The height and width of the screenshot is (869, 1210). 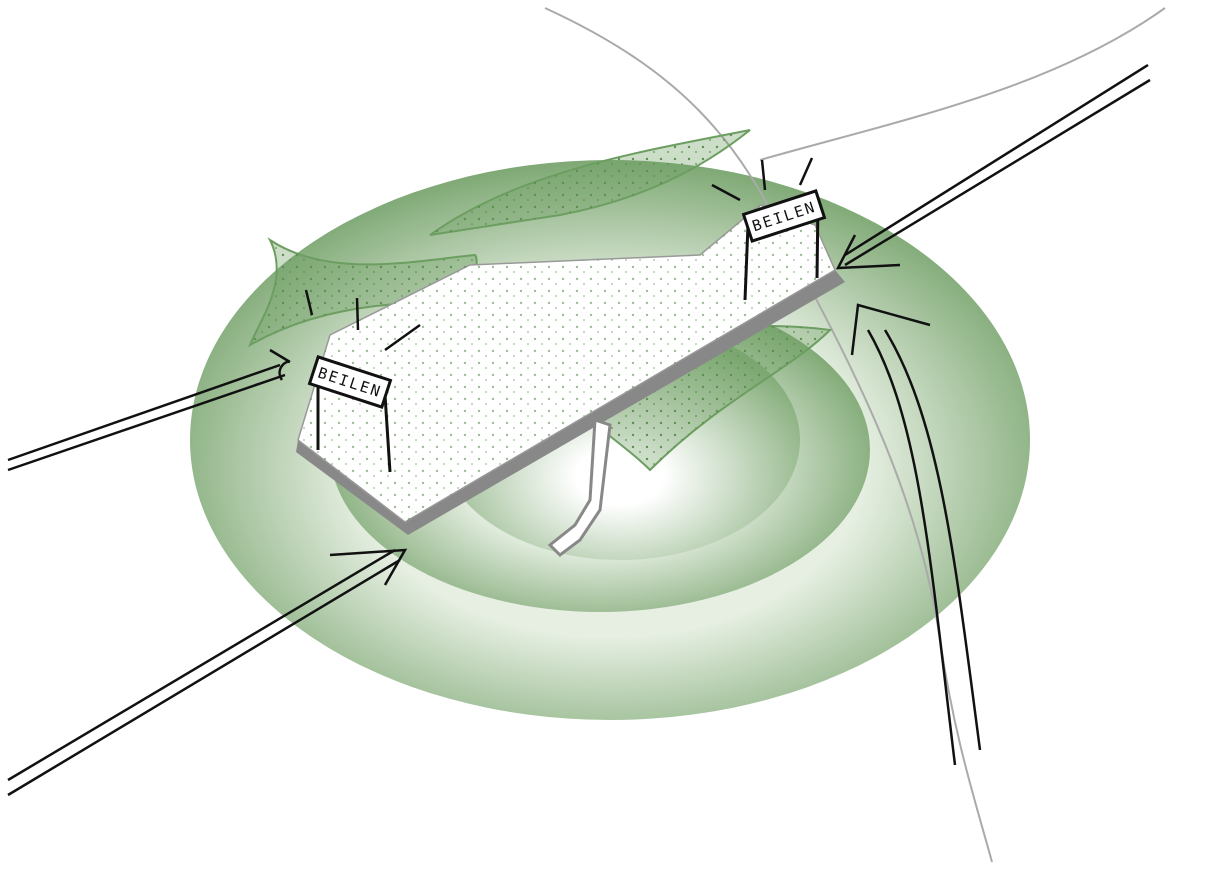 I want to click on motion-marks, so click(x=559, y=254).